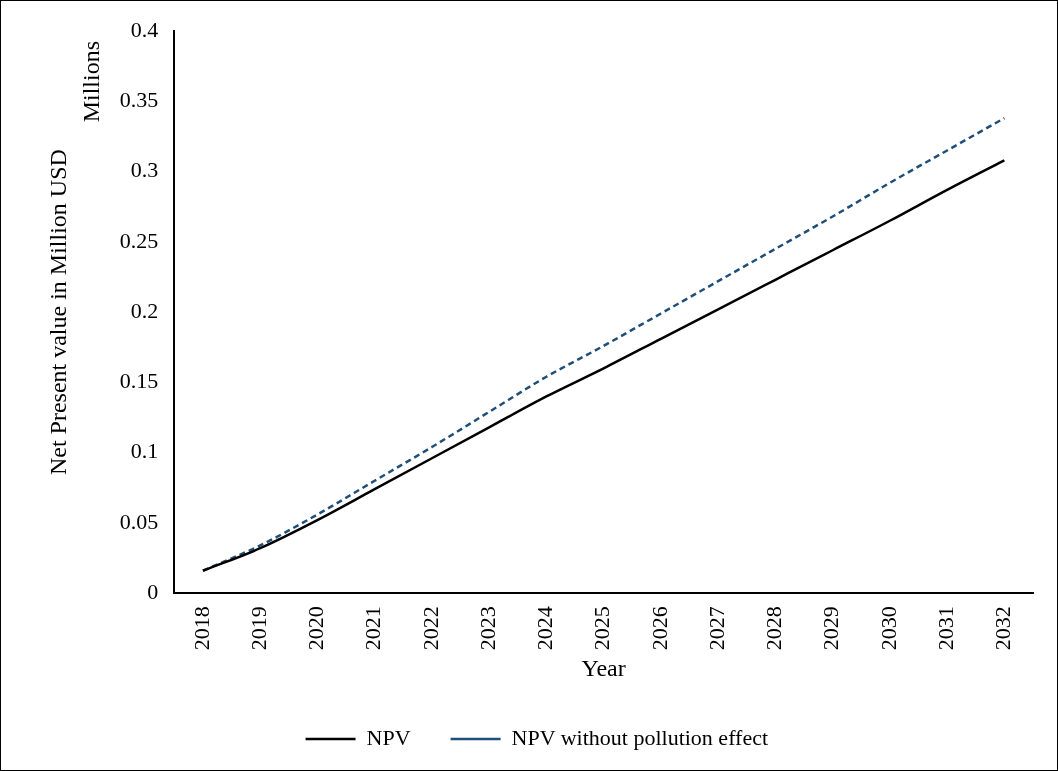 This screenshot has width=1058, height=771. What do you see at coordinates (888, 628) in the screenshot?
I see `x-tick-label: 2030` at bounding box center [888, 628].